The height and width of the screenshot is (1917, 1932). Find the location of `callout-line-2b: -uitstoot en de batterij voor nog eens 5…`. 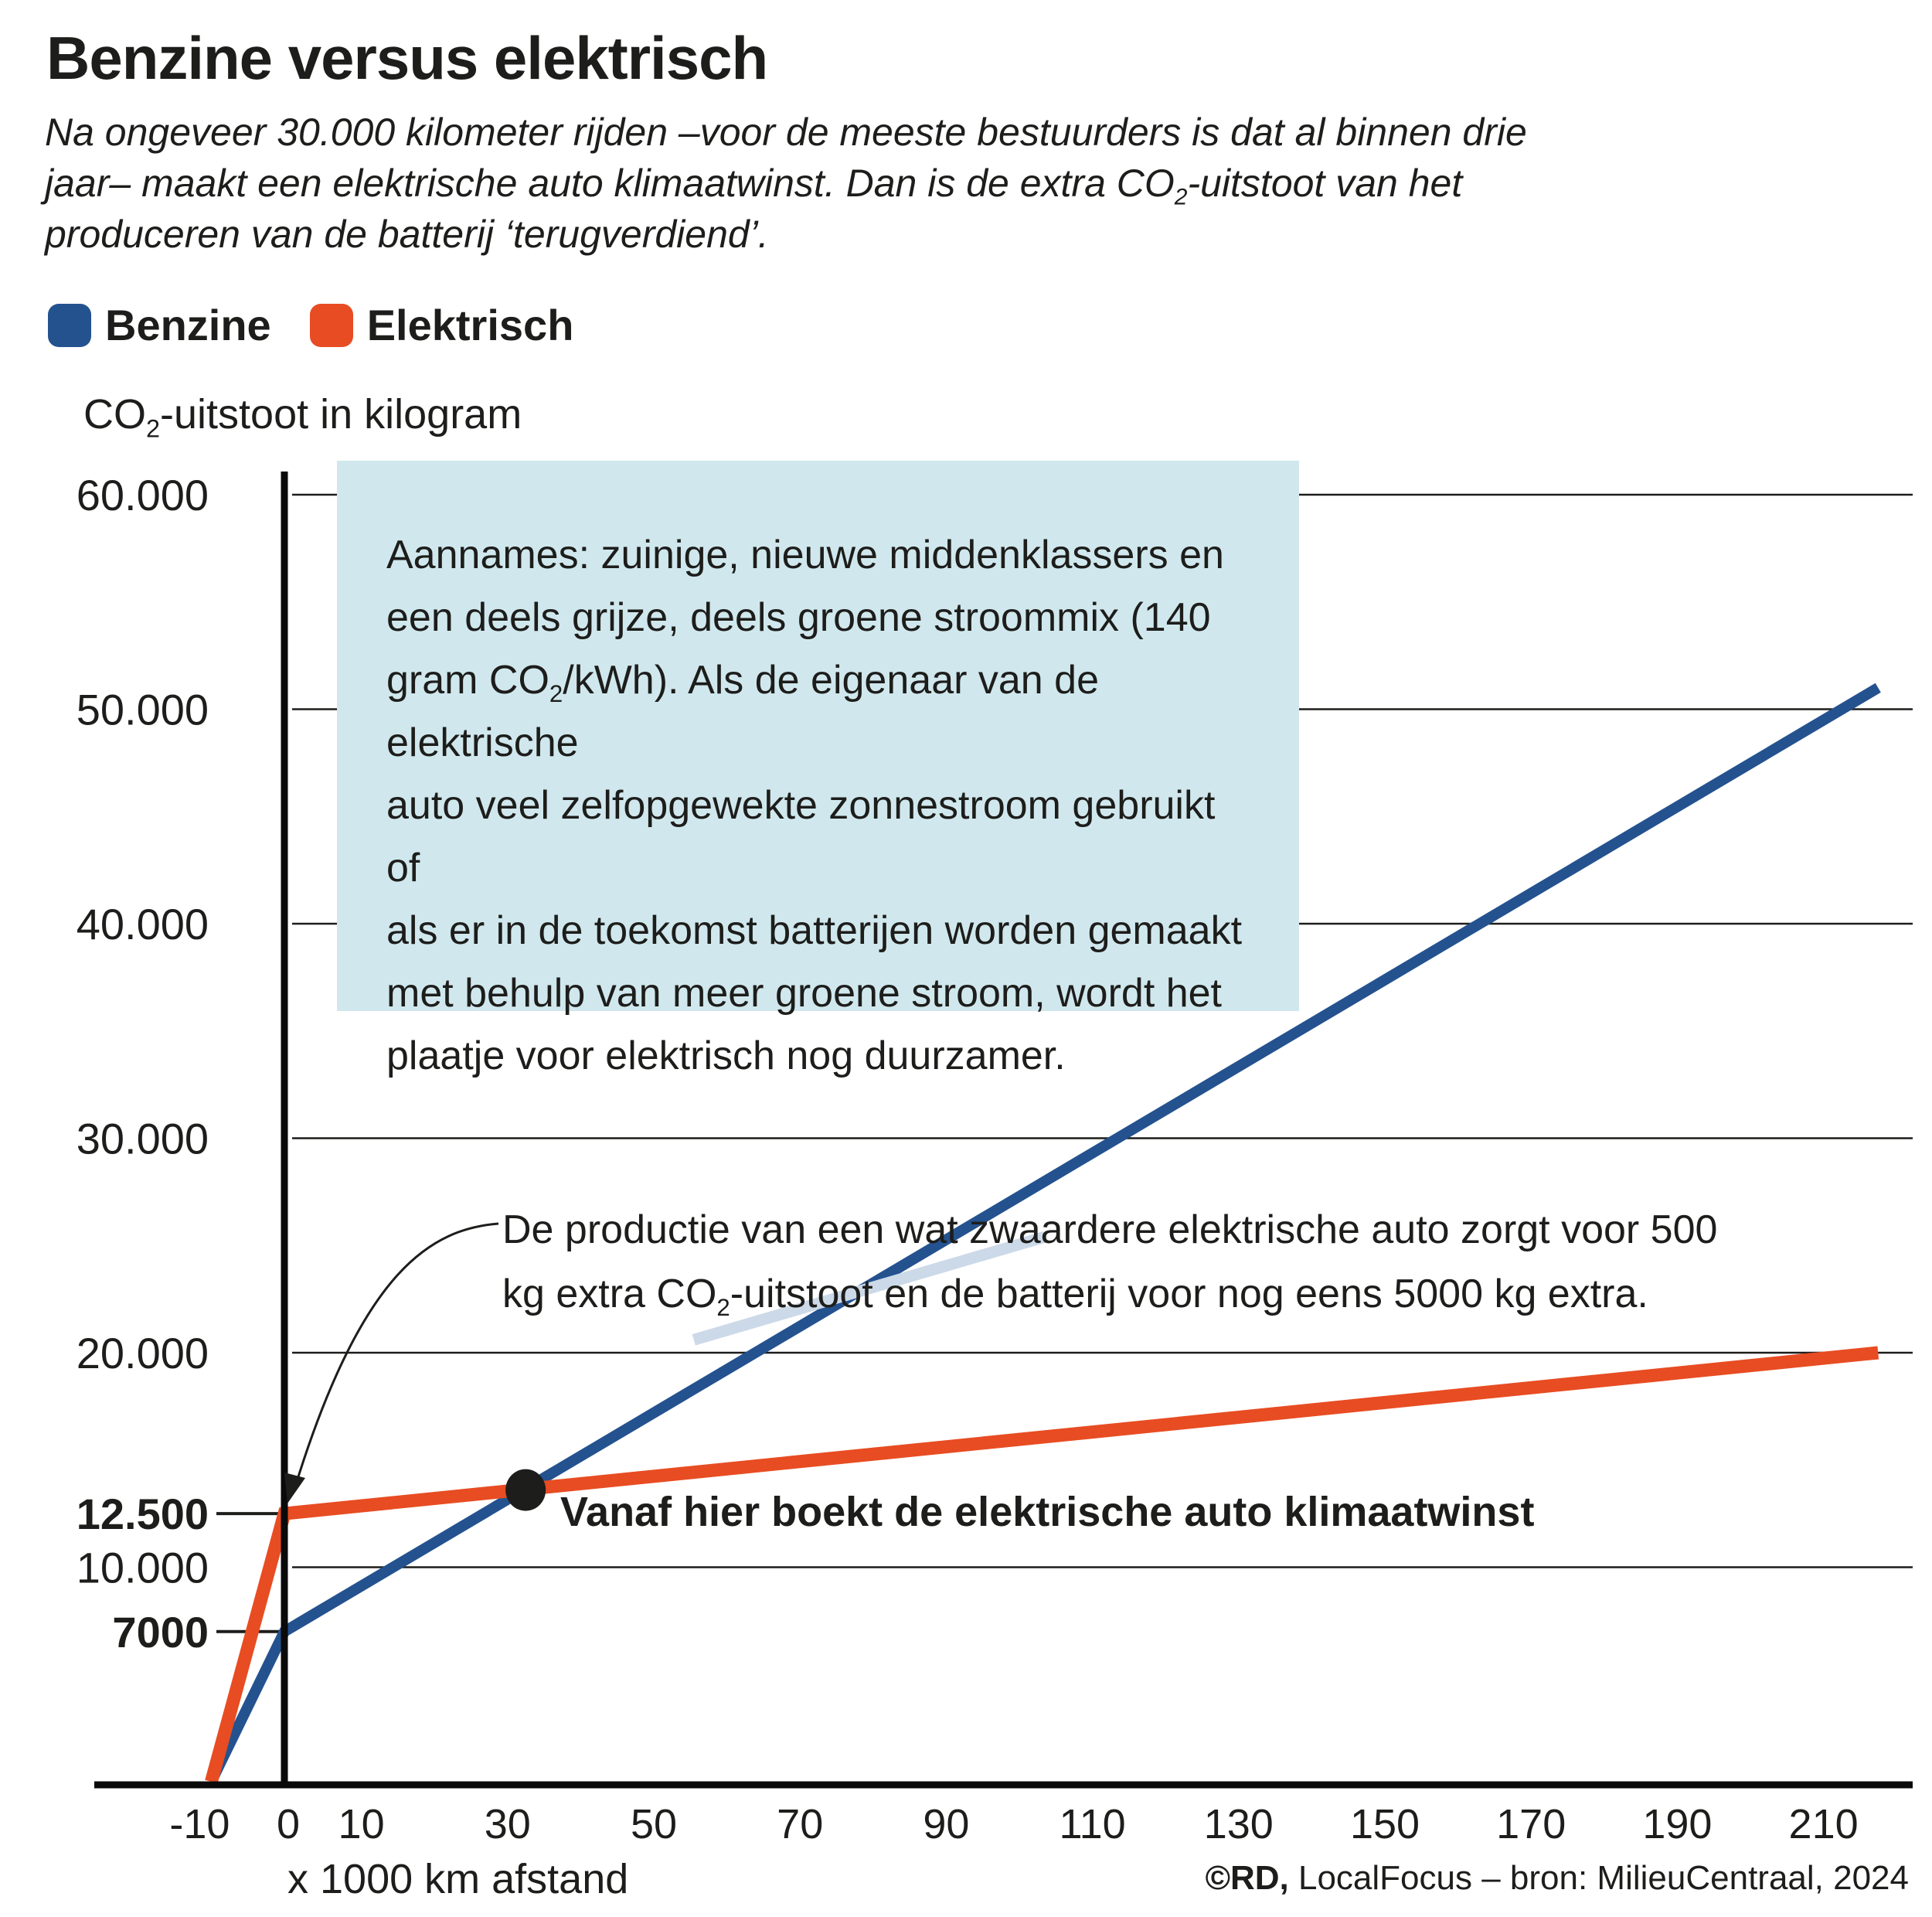

callout-line-2b: -uitstoot en de batterij voor nog eens 5… is located at coordinates (1189, 1294).